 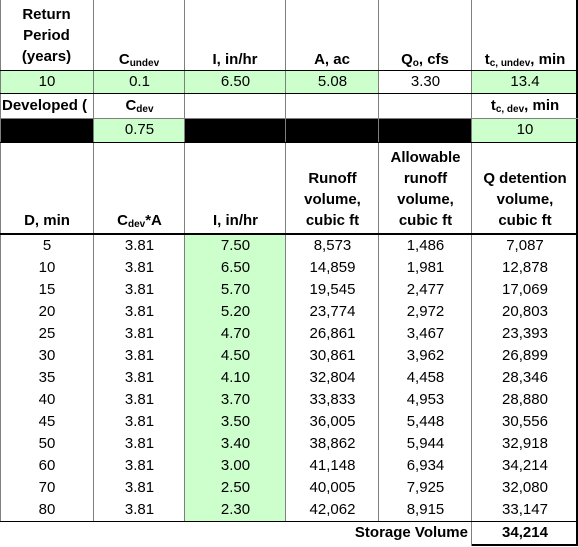 I want to click on cell-q-detention-volume: 33,147, so click(x=525, y=509).